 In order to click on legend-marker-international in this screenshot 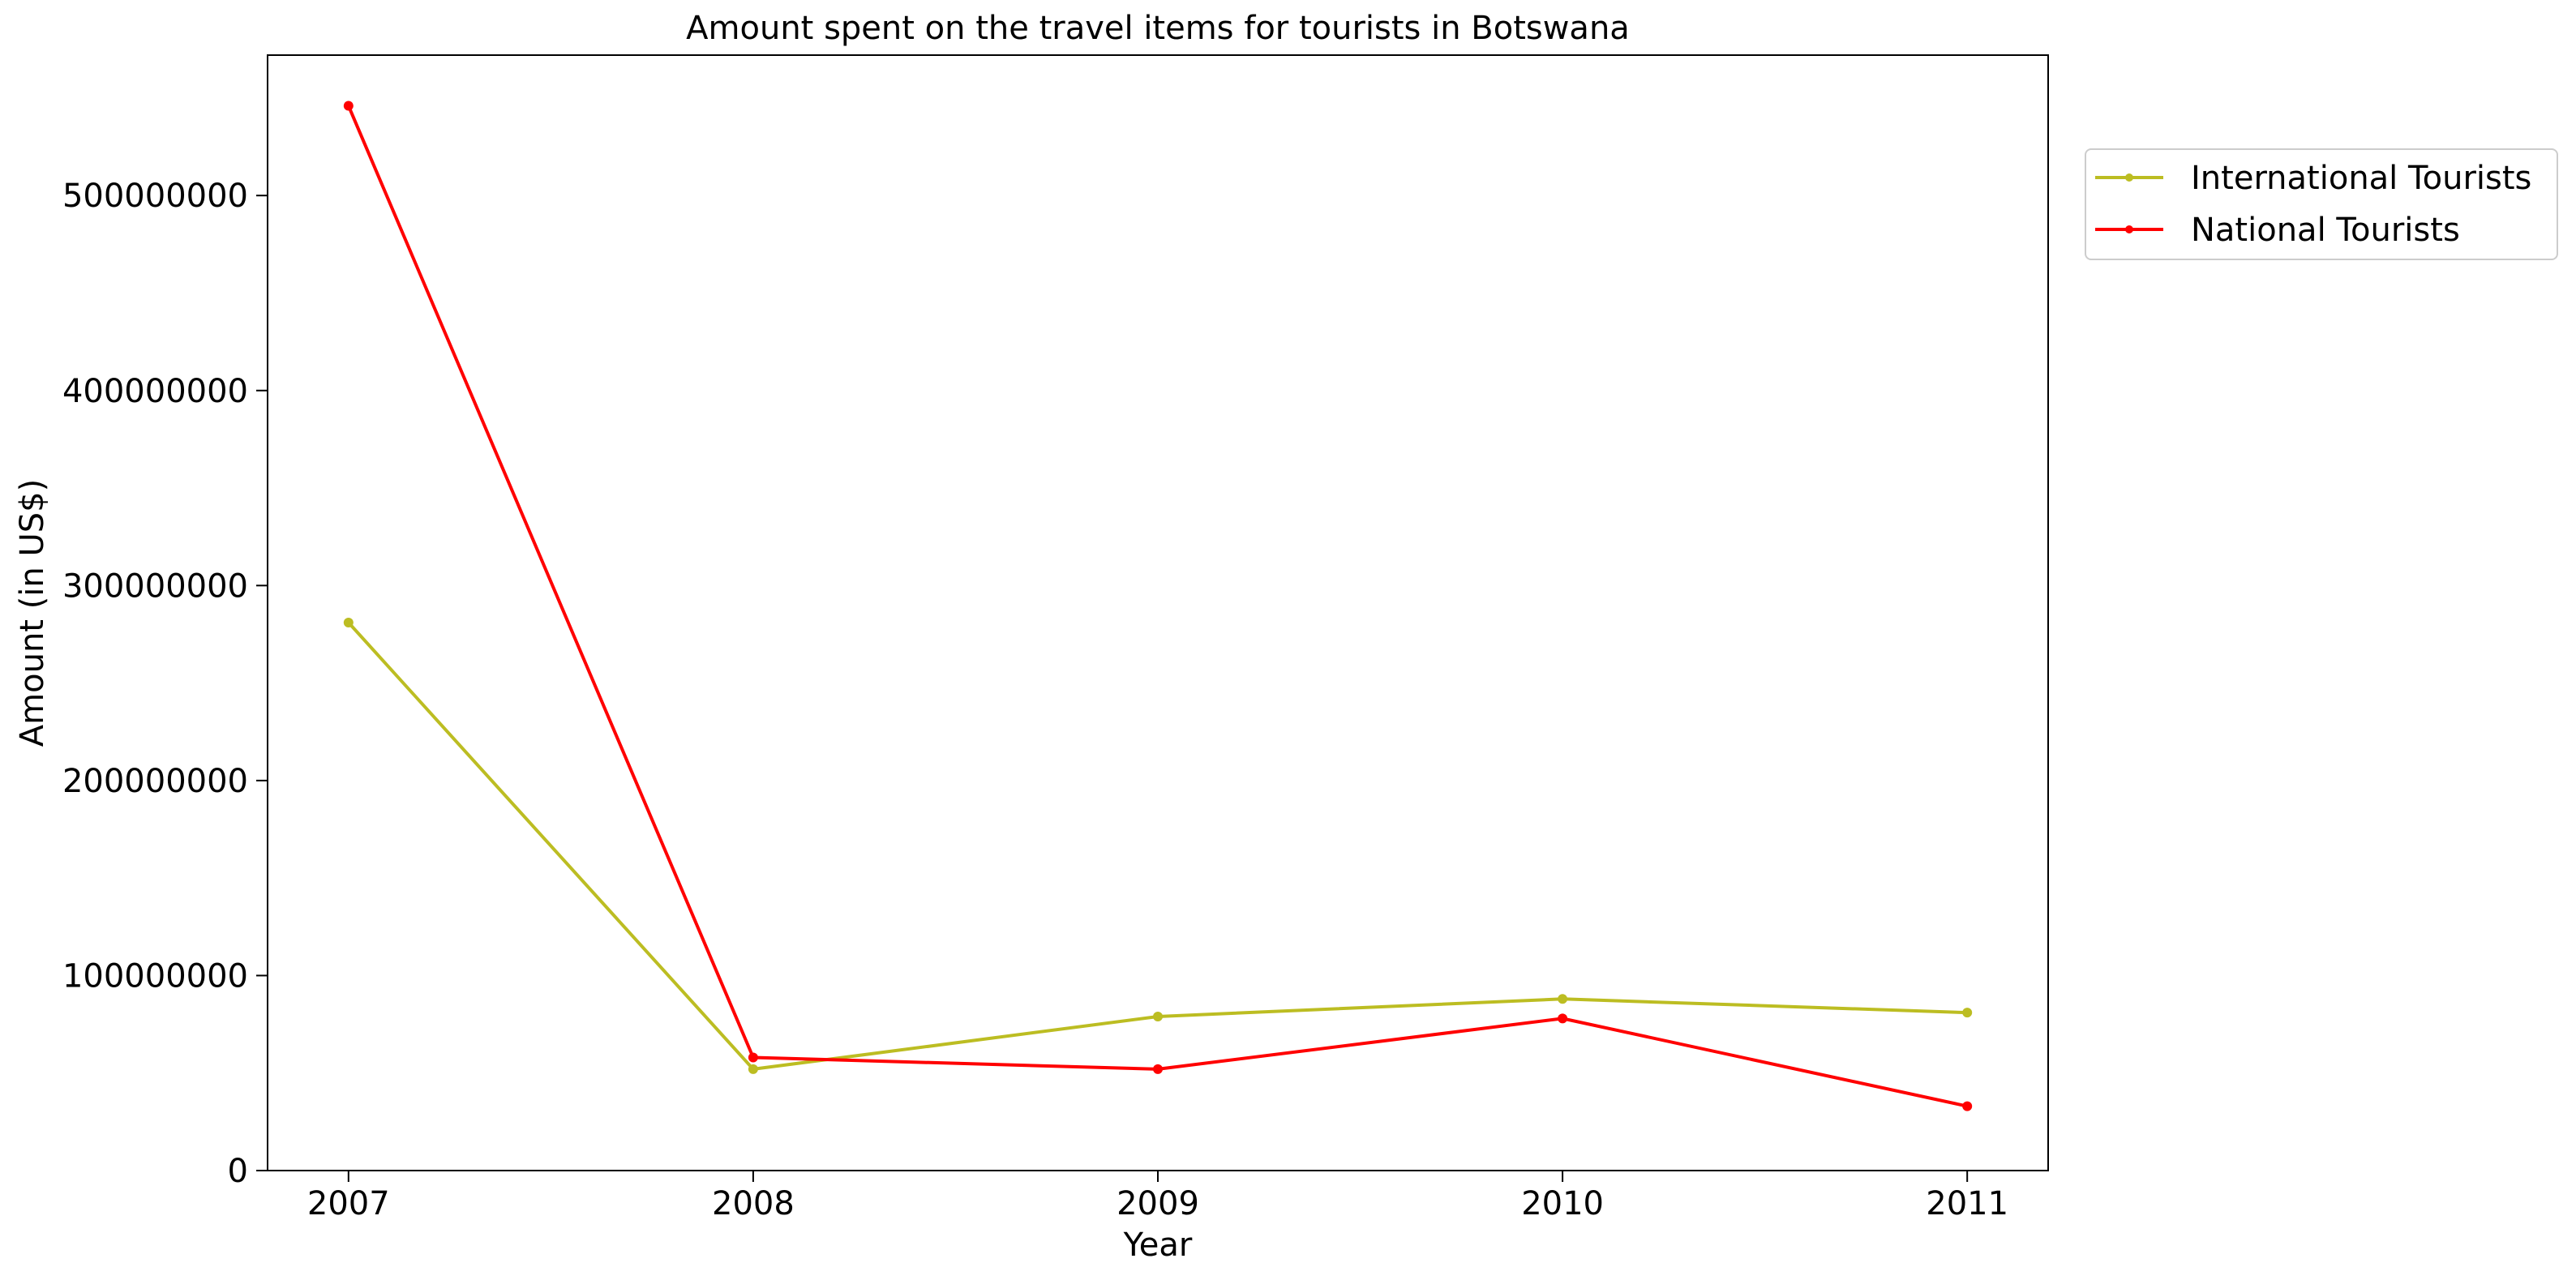, I will do `click(2129, 177)`.